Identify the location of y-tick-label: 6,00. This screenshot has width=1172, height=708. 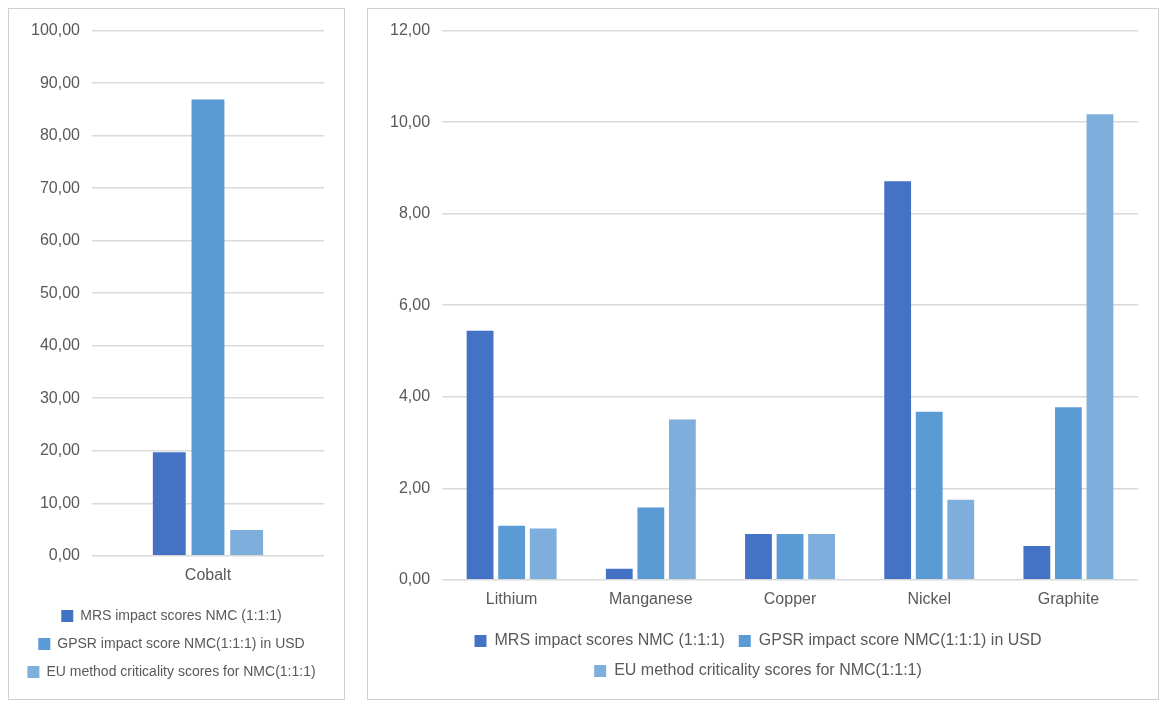
(414, 304).